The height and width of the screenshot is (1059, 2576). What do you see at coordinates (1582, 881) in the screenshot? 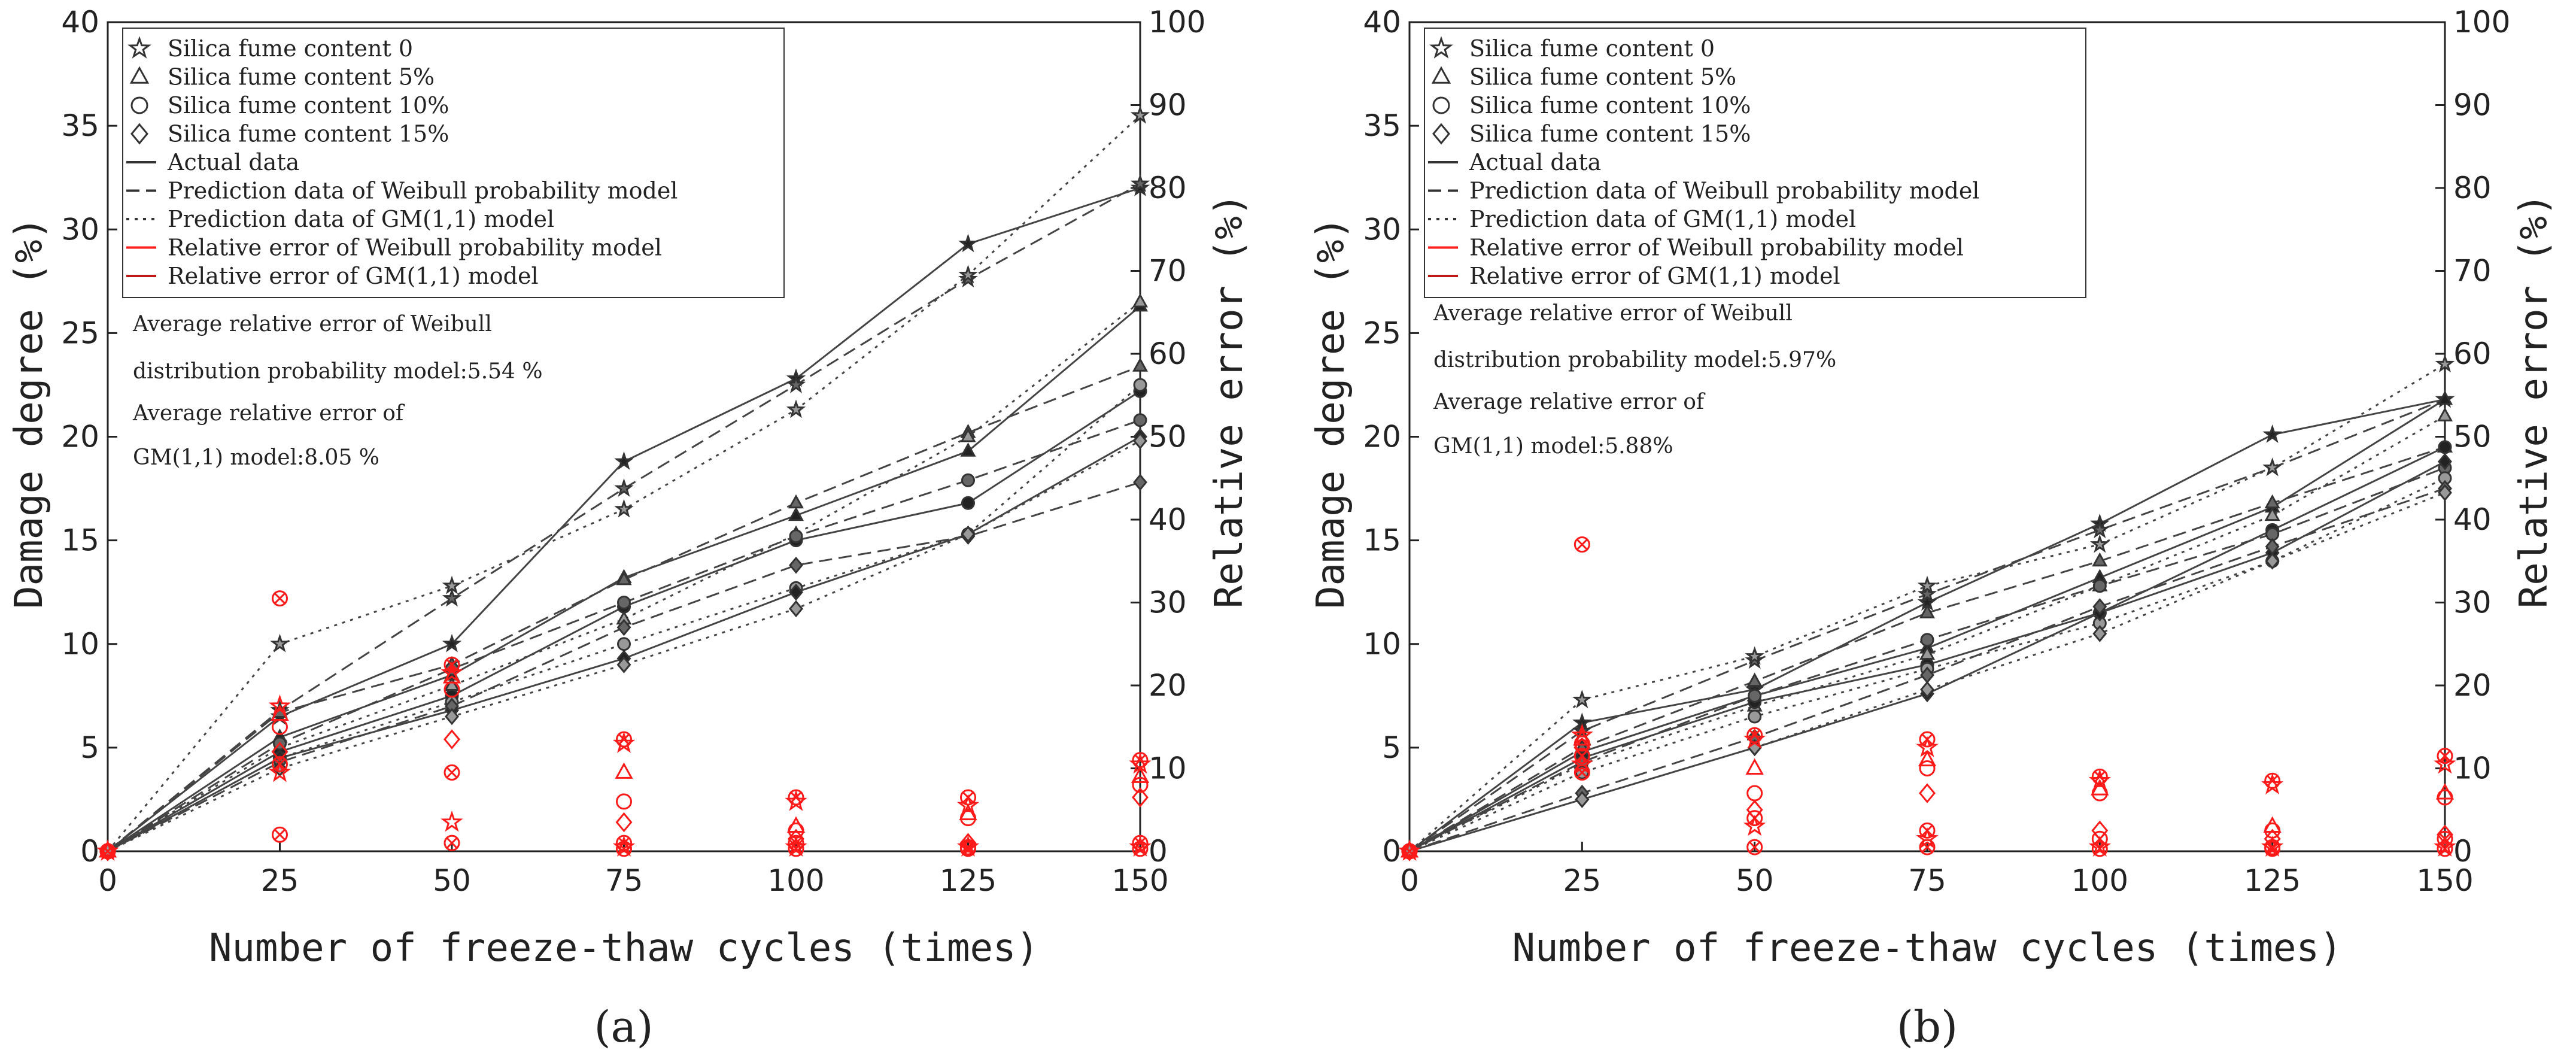
I see `x-tick-label: 25` at bounding box center [1582, 881].